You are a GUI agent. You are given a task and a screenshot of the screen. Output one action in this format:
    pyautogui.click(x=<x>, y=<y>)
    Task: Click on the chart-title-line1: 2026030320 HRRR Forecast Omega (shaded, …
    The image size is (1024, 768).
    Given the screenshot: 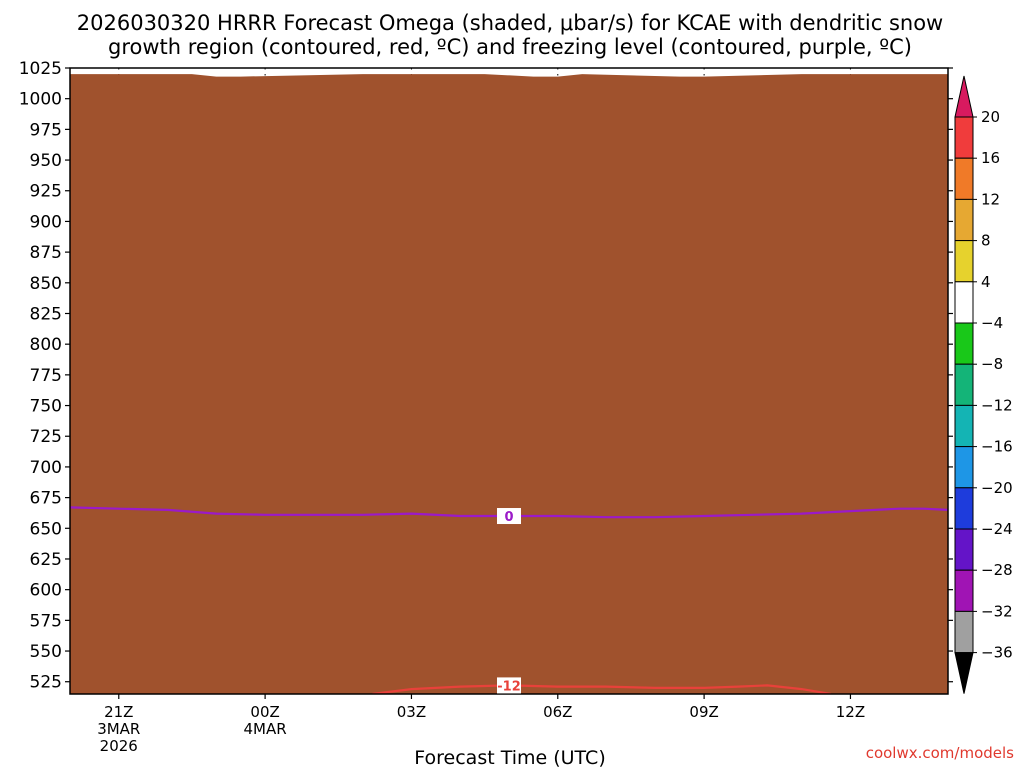 What is the action you would take?
    pyautogui.click(x=510, y=23)
    